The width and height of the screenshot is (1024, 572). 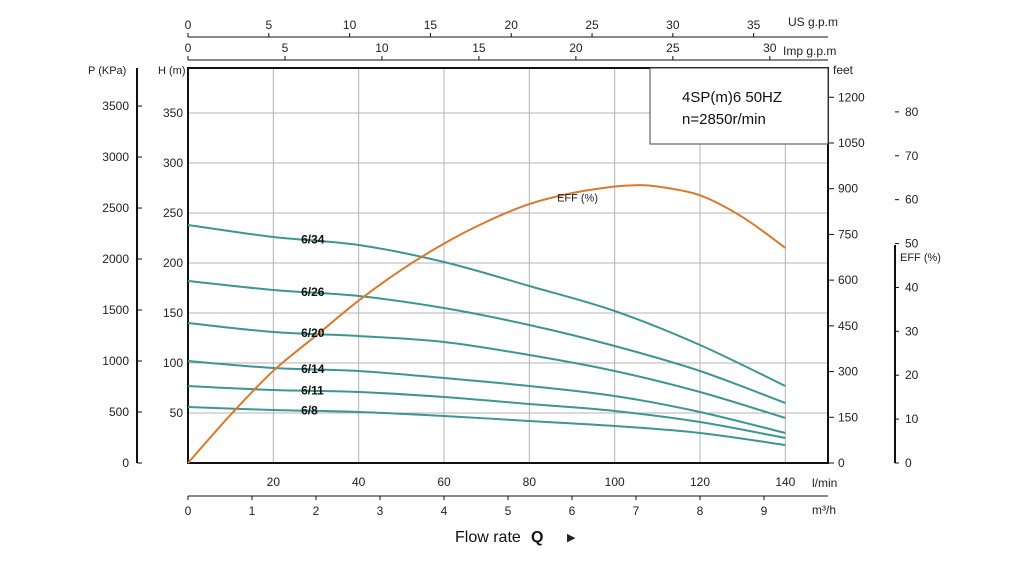 I want to click on pump-curve-label: 6/11, so click(x=312, y=391).